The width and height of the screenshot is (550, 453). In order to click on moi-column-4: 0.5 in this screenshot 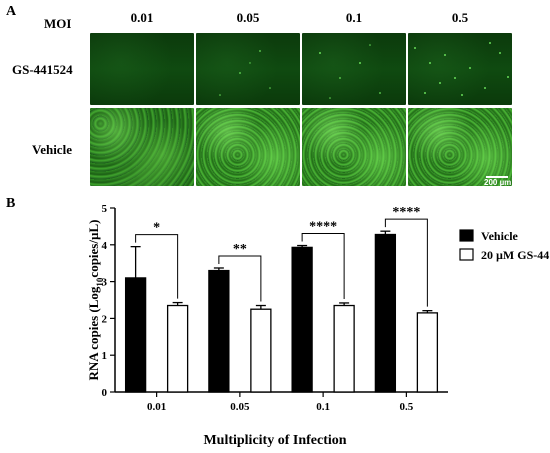, I will do `click(460, 17)`.